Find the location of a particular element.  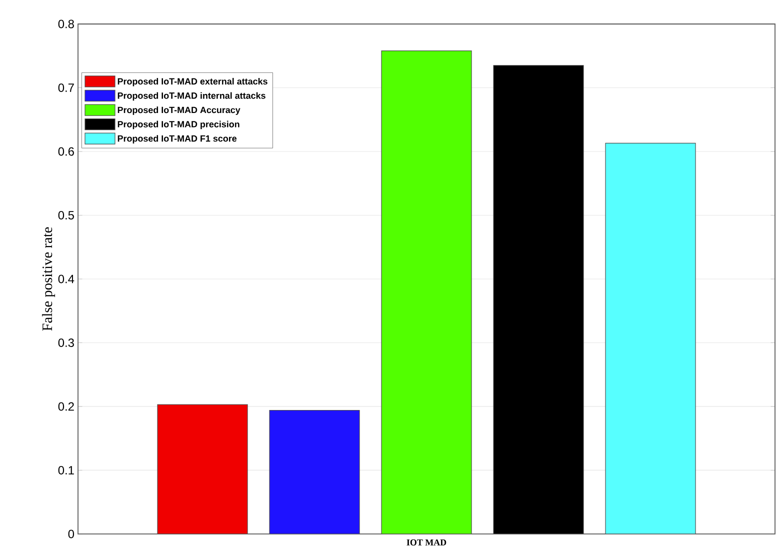

y-tick-label: 0.7 is located at coordinates (66, 88).